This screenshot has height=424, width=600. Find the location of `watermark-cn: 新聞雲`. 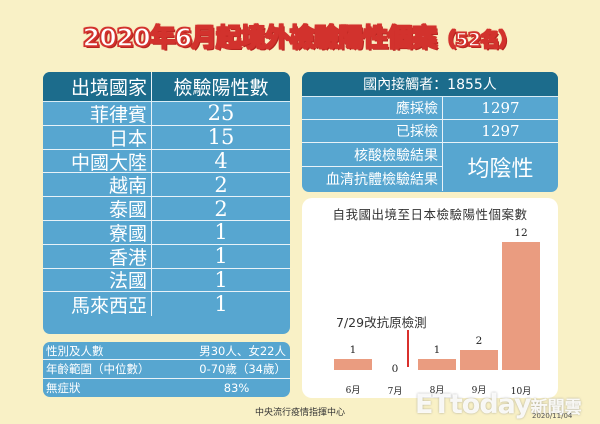

watermark-cn: 新聞雲 is located at coordinates (556, 408).